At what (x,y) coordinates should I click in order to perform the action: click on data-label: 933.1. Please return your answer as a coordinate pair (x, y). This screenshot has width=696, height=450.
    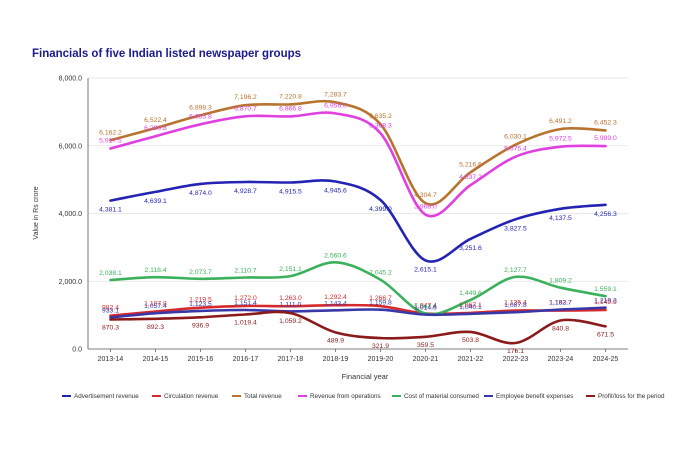
    Looking at the image, I should click on (110, 310).